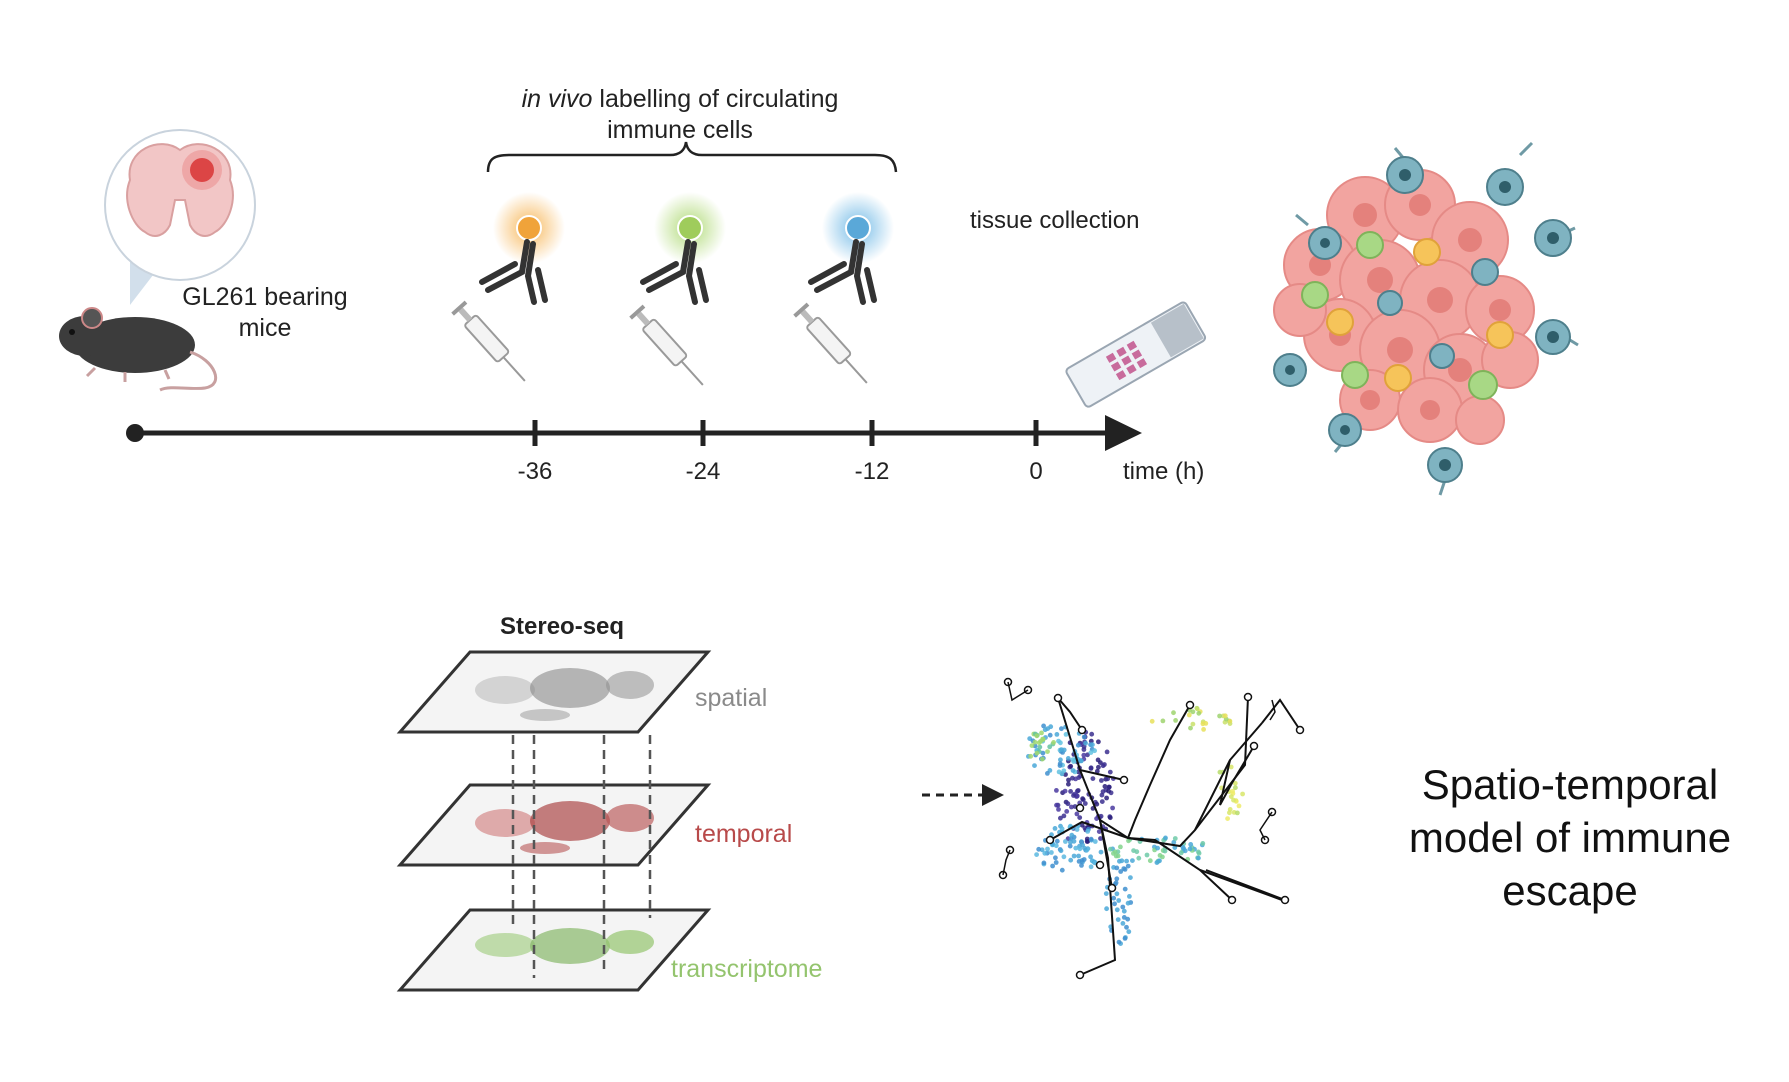 Image resolution: width=1789 pixels, height=1082 pixels. What do you see at coordinates (265, 313) in the screenshot?
I see `mice-label: GL261 bearing mice` at bounding box center [265, 313].